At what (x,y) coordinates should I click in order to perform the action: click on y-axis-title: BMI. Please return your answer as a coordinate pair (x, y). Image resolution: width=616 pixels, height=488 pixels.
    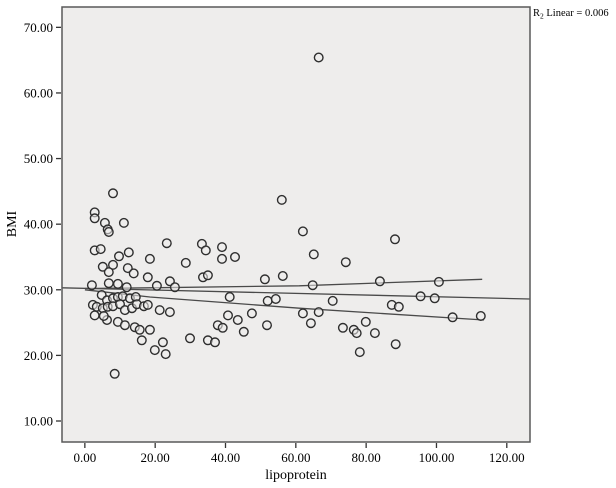
    Looking at the image, I should click on (12, 223).